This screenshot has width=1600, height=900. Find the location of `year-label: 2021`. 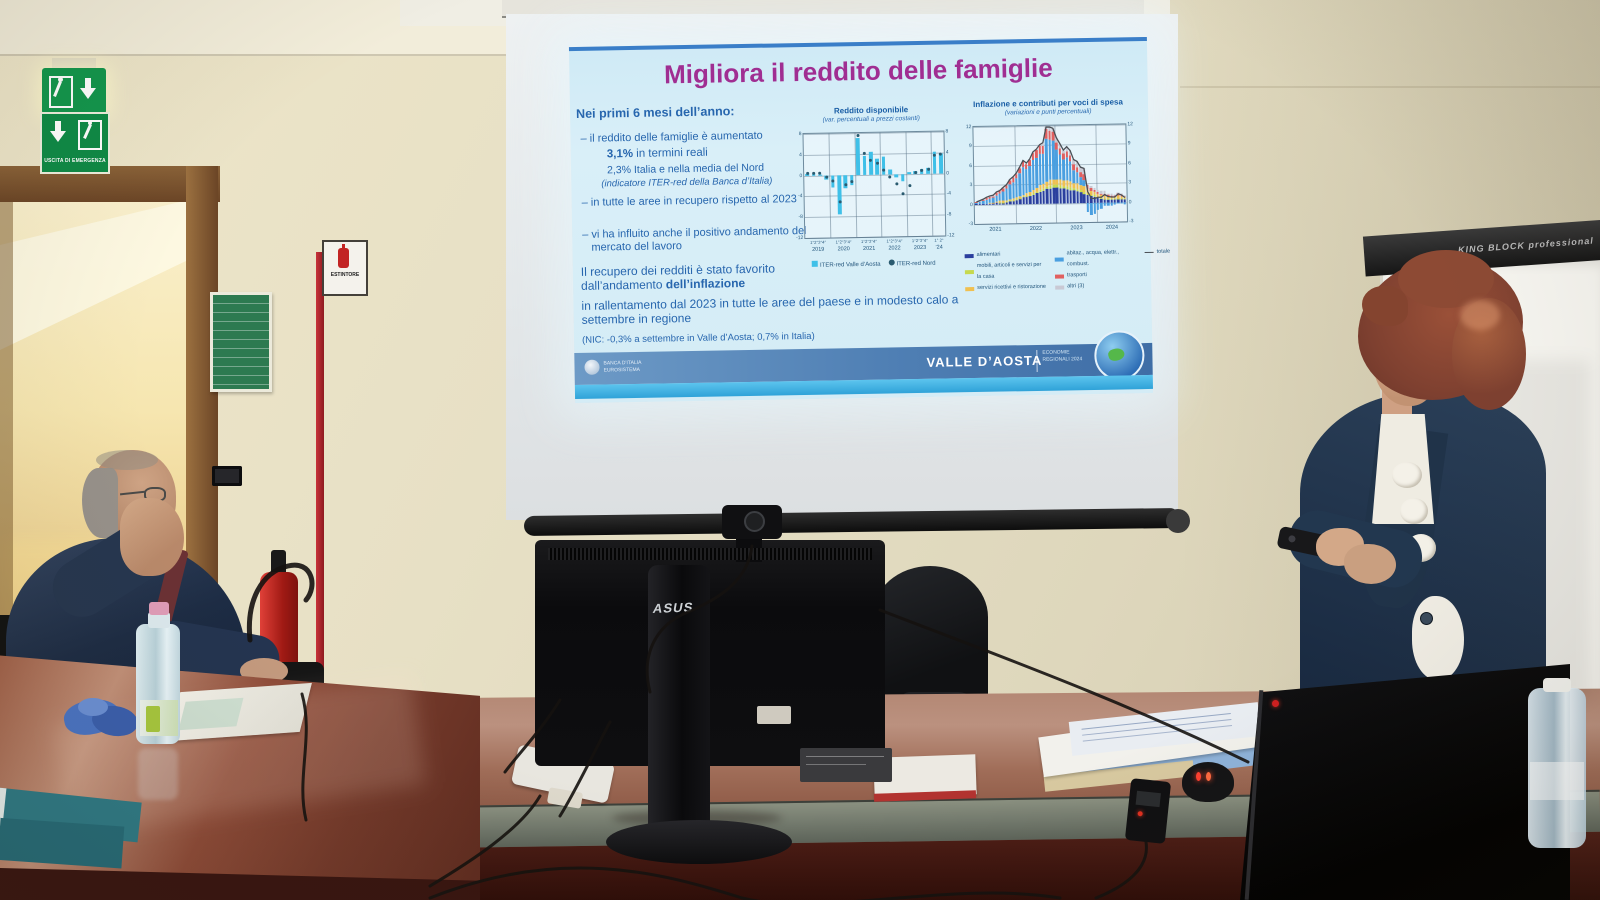

year-label: 2021 is located at coordinates (869, 248).